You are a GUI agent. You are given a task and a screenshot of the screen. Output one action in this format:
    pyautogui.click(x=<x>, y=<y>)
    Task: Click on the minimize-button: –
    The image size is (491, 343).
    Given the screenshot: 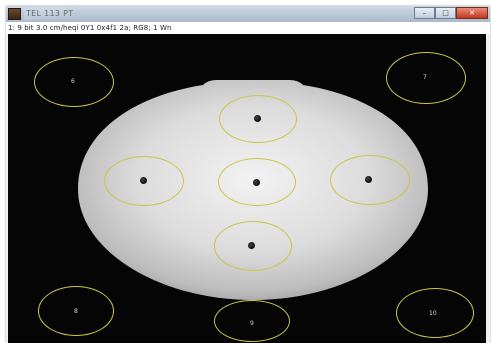 What is the action you would take?
    pyautogui.click(x=424, y=13)
    